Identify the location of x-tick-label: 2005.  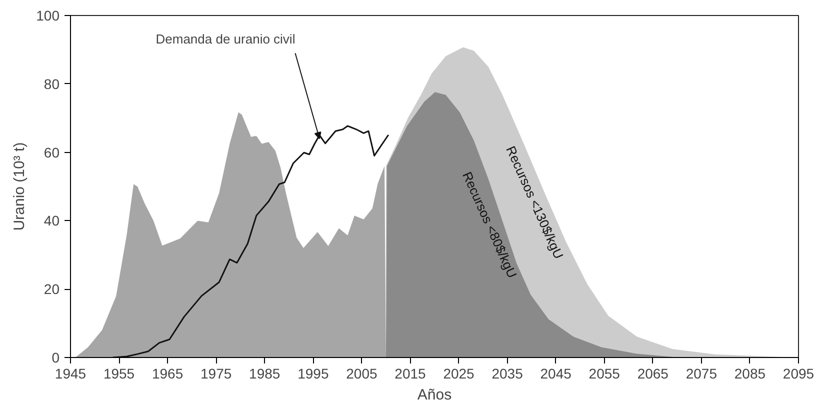
(362, 374).